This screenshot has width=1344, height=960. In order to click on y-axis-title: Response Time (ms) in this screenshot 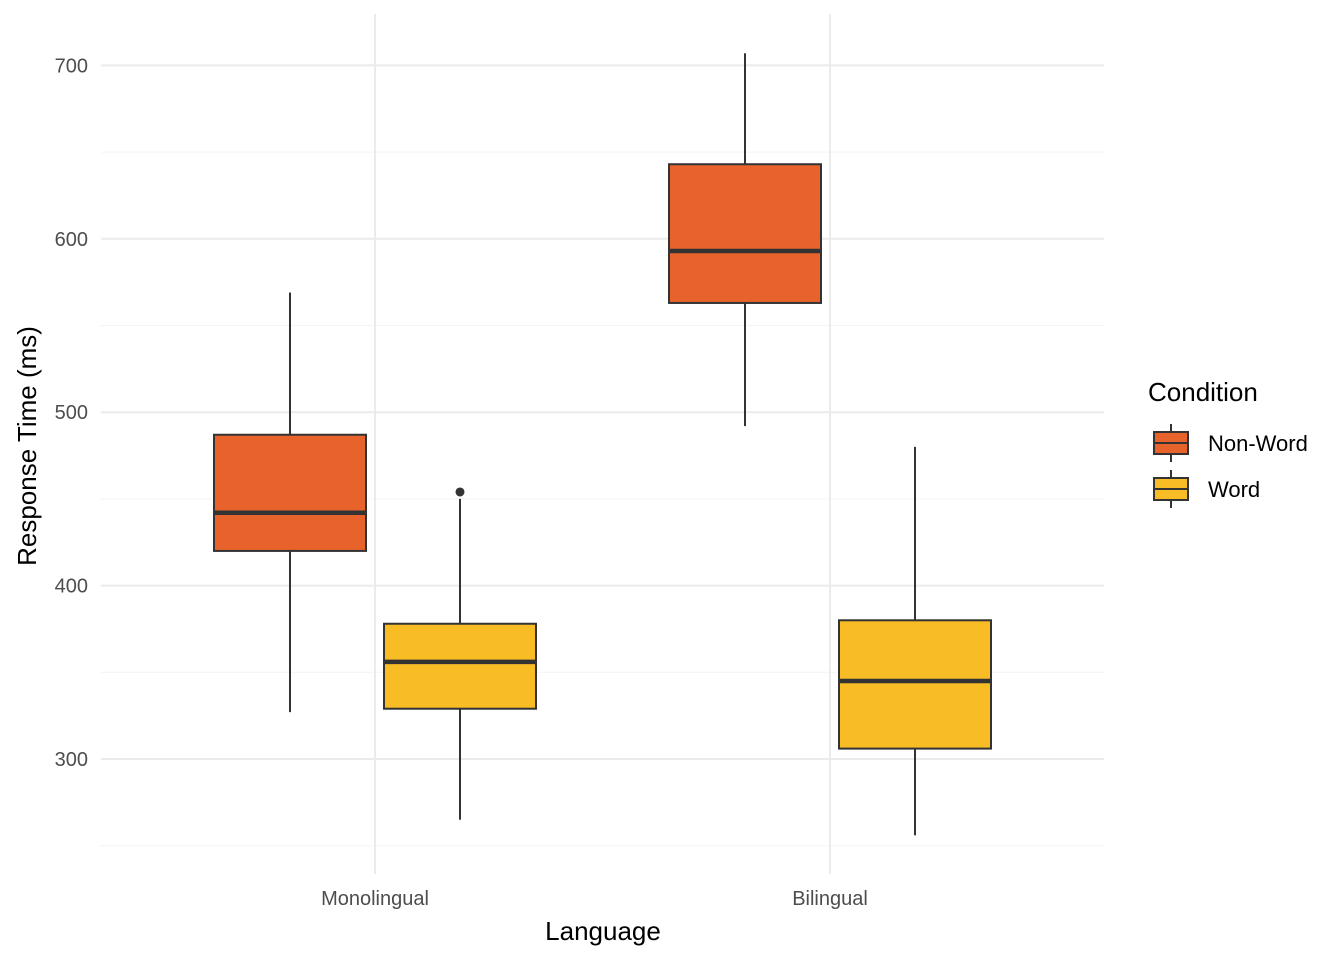, I will do `click(27, 446)`.